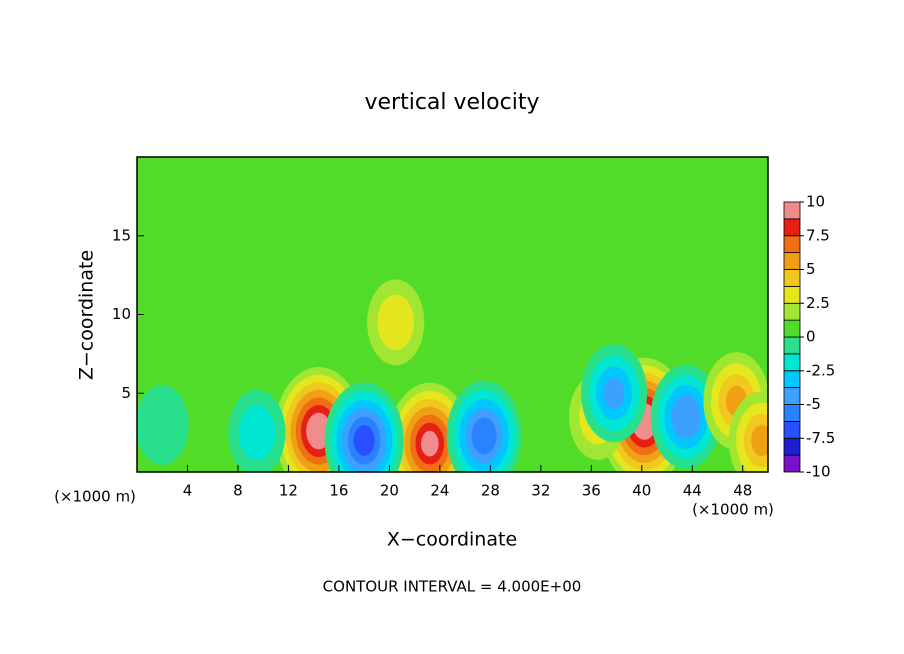 Image resolution: width=904 pixels, height=654 pixels. I want to click on colorbar-label: -7.5, so click(820, 438).